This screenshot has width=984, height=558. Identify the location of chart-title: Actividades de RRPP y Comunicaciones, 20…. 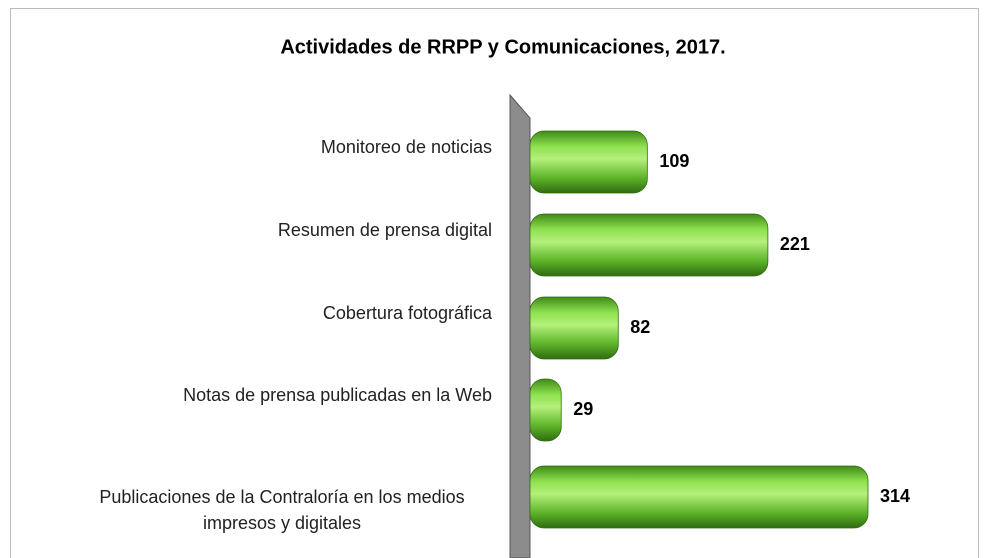
(502, 47).